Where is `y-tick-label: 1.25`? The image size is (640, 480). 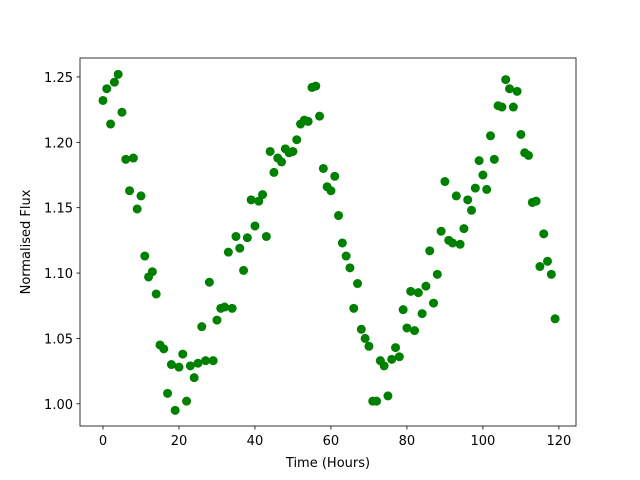
y-tick-label: 1.25 is located at coordinates (58, 78).